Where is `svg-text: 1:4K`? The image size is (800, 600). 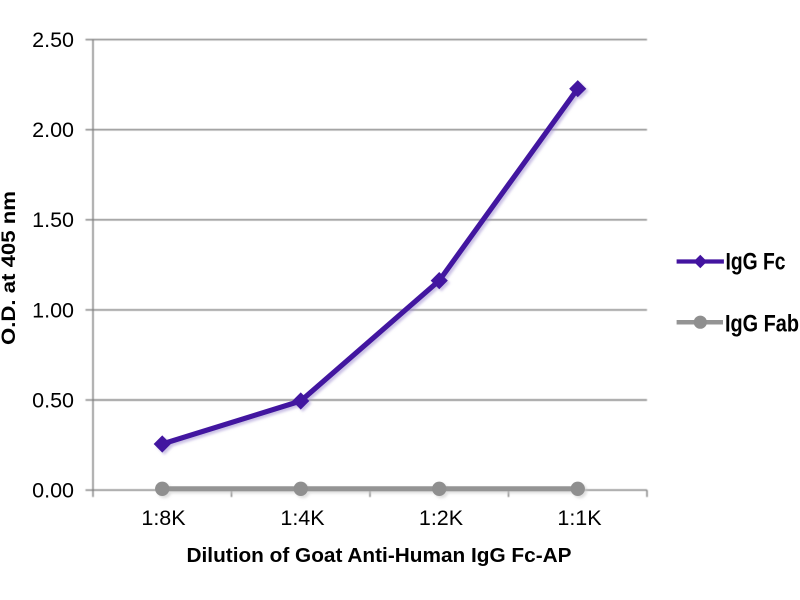
svg-text: 1:4K is located at coordinates (302, 518).